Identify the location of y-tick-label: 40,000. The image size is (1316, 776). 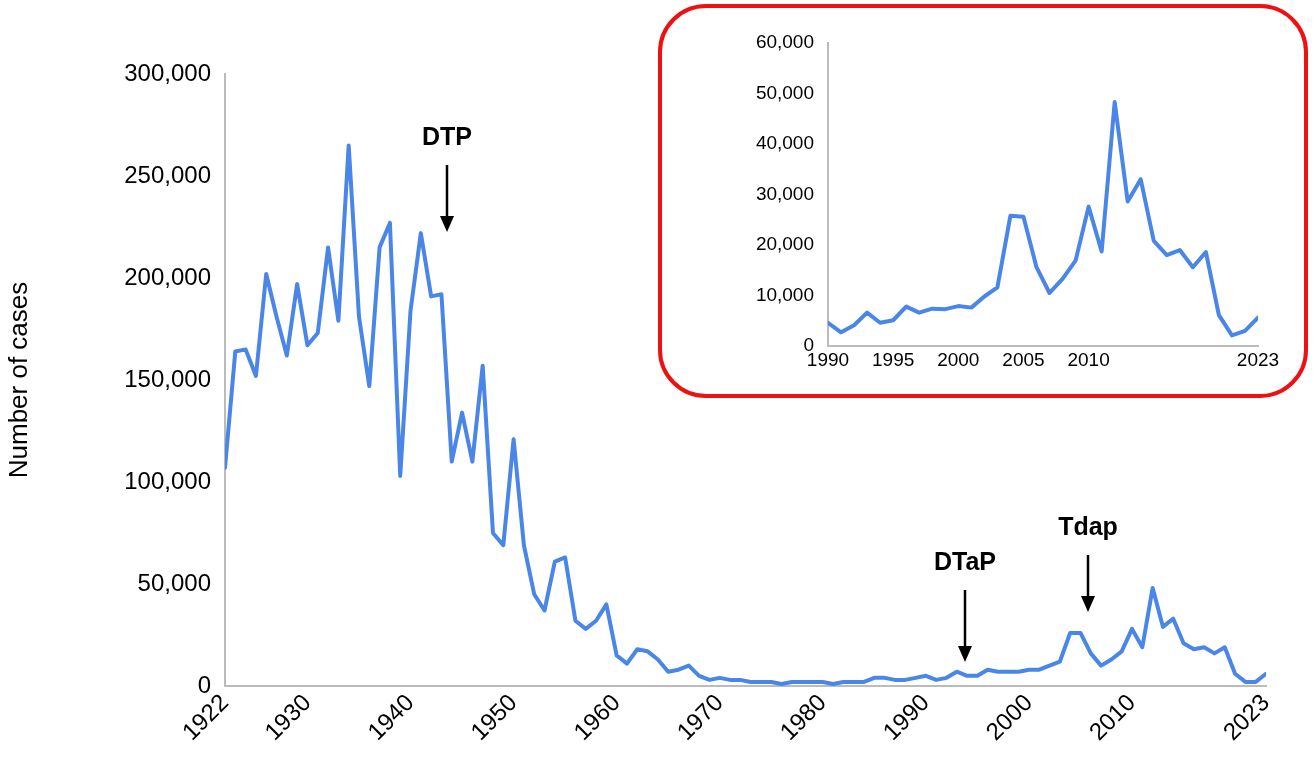
(784, 143).